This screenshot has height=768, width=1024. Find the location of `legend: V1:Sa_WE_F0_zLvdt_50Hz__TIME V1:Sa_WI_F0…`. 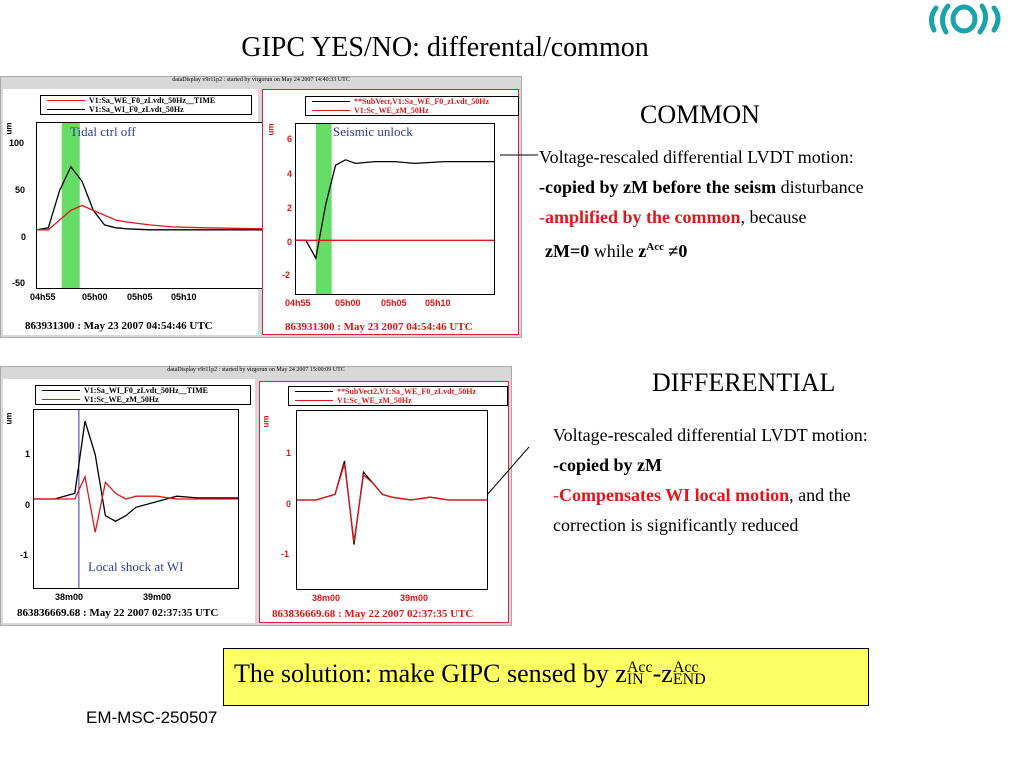

legend: V1:Sa_WE_F0_zLvdt_50Hz__TIME V1:Sa_WI_F0… is located at coordinates (146, 105).